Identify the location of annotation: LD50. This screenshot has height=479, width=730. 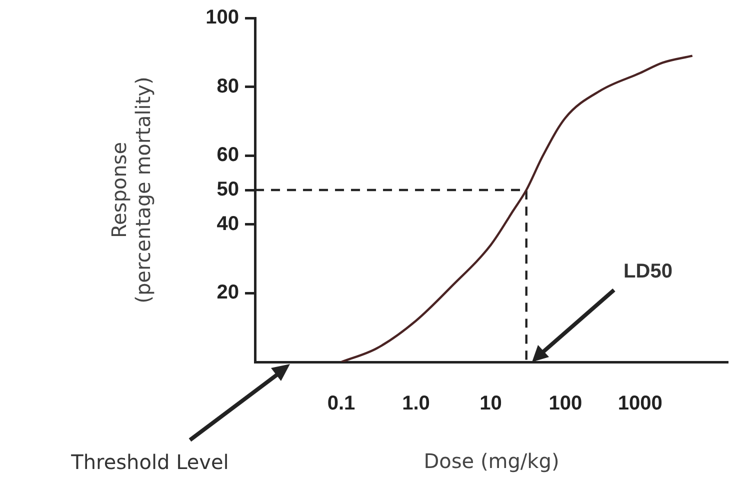
(648, 271).